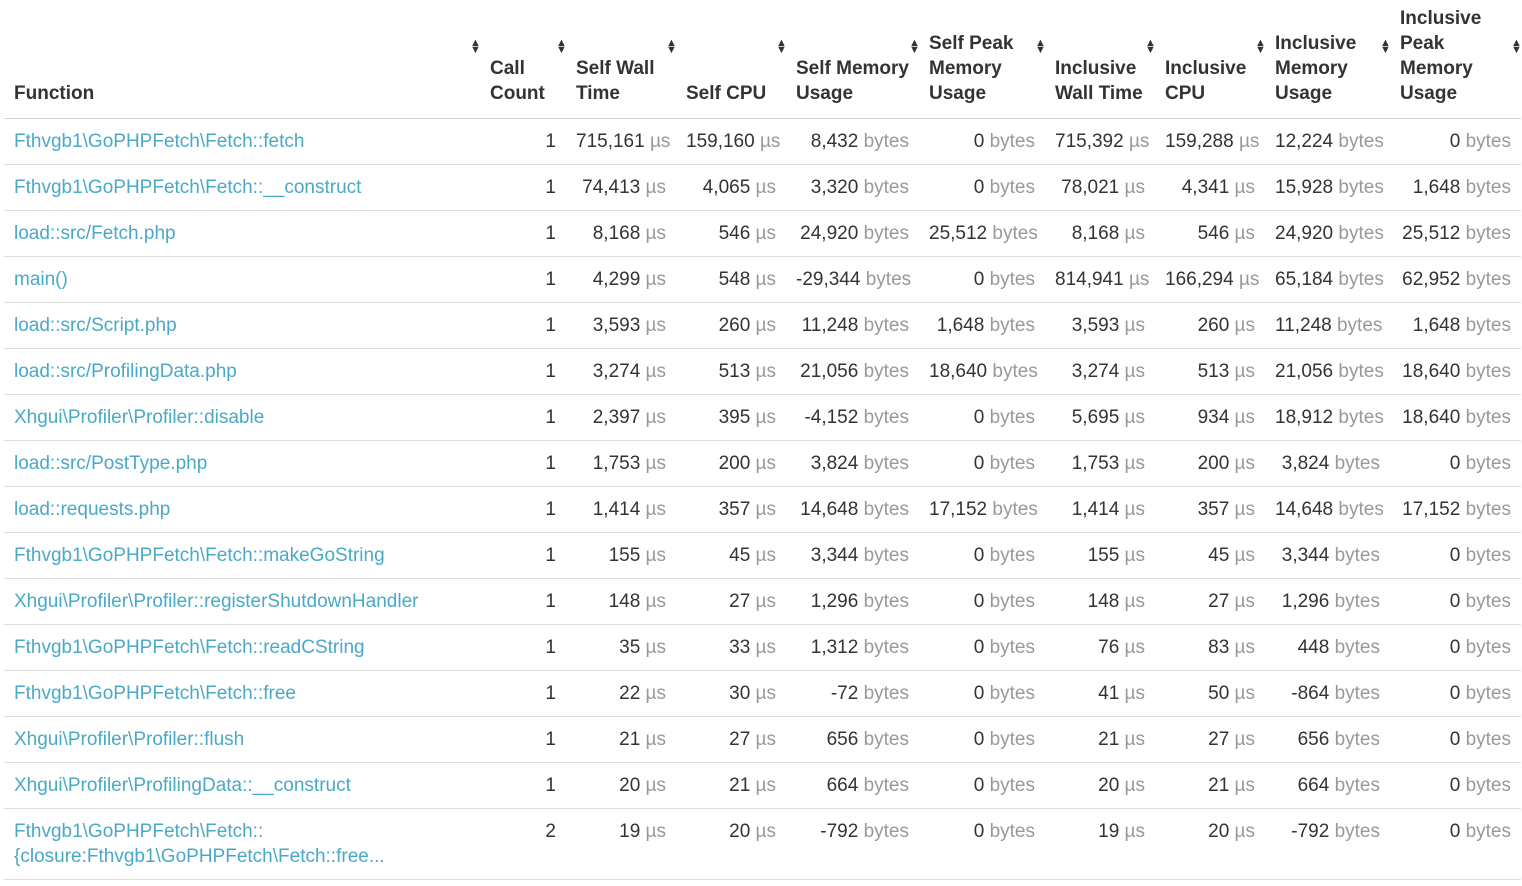 The height and width of the screenshot is (886, 1522). I want to click on cell-self-mem: -792 bytes, so click(852, 844).